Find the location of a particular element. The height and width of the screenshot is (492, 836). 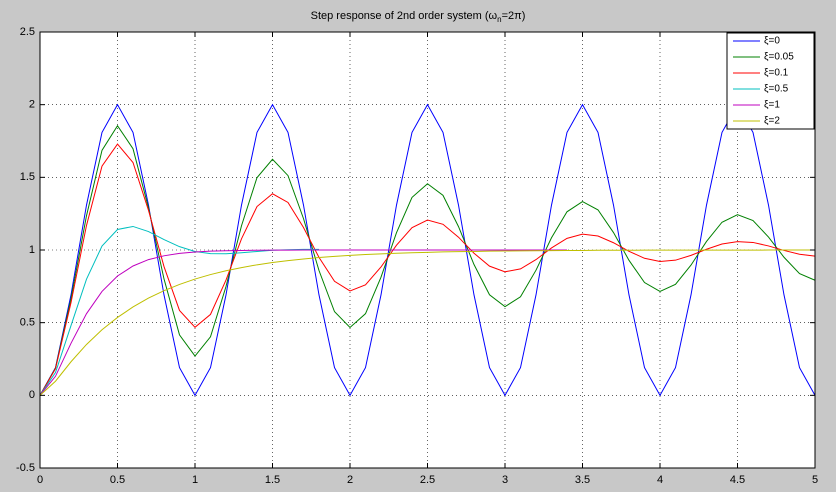

legend-label: ξ=0 is located at coordinates (772, 41).